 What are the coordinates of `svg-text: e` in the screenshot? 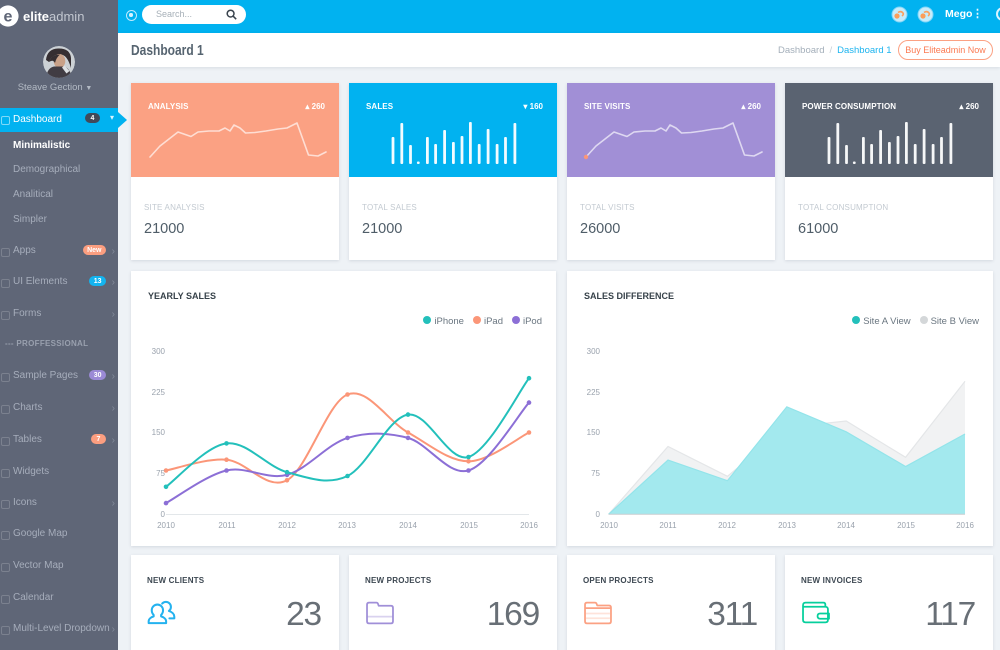 It's located at (8, 17).